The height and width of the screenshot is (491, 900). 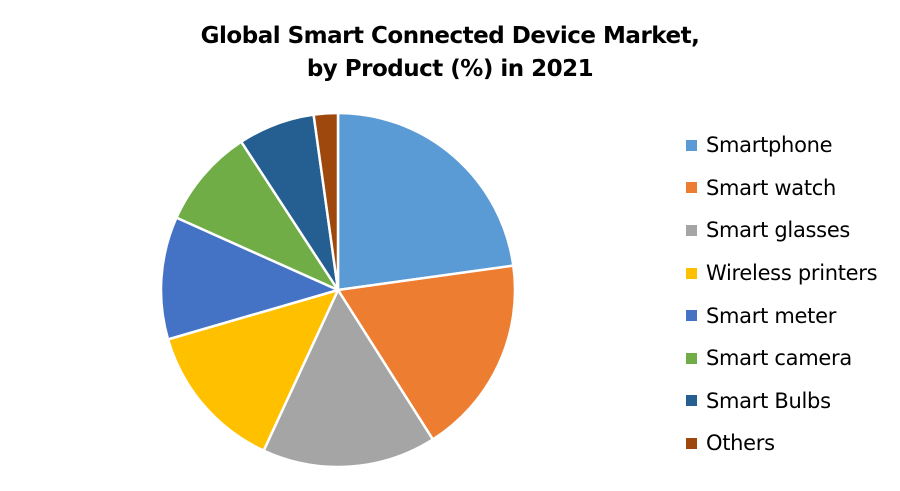 I want to click on legend-label: Smart meter, so click(x=771, y=315).